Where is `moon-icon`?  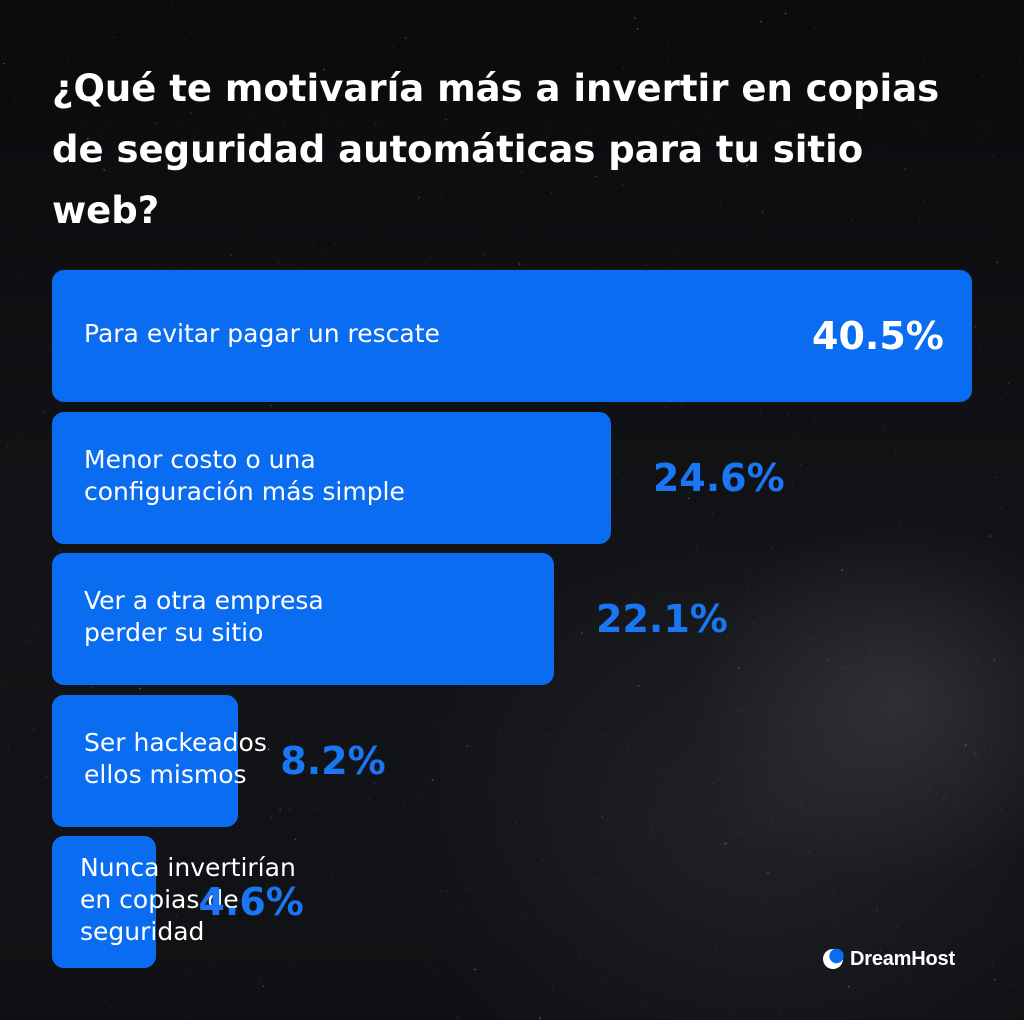 moon-icon is located at coordinates (833, 958).